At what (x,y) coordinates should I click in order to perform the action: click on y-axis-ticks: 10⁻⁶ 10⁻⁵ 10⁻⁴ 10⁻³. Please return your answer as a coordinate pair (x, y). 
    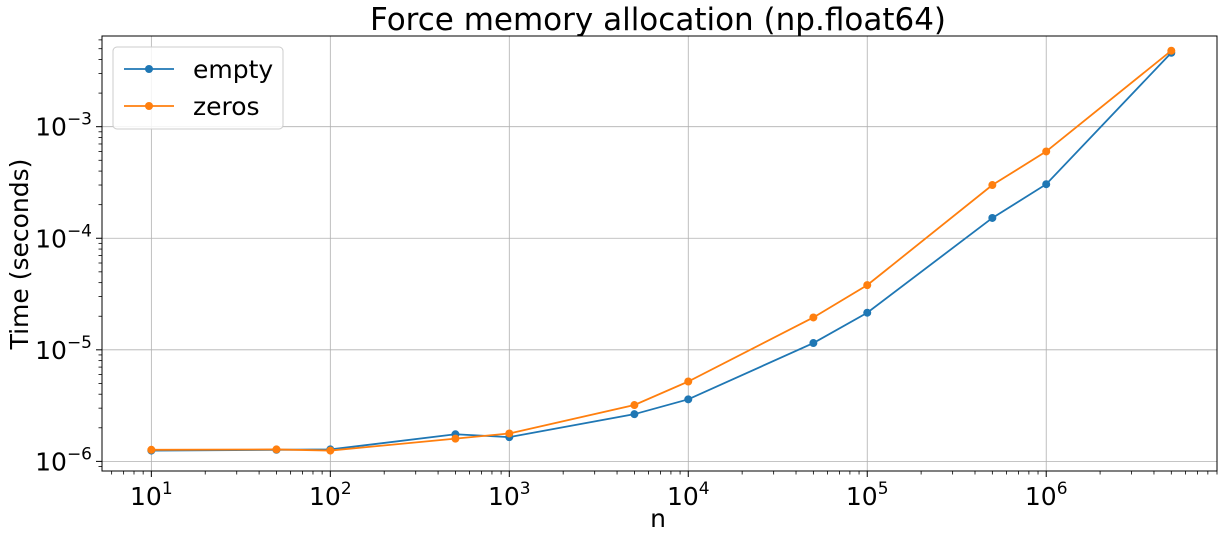
    Looking at the image, I should click on (68, 293).